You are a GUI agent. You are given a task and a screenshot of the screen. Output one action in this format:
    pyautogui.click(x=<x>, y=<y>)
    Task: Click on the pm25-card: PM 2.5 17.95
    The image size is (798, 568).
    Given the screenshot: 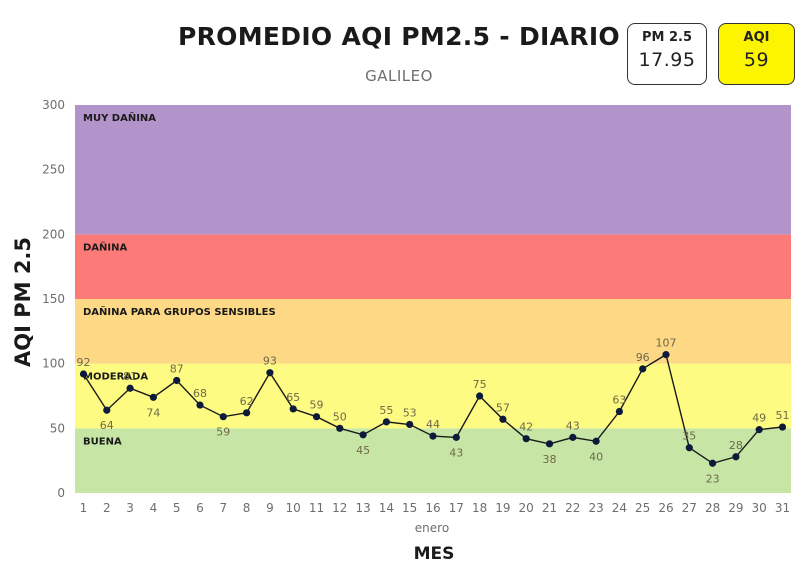 What is the action you would take?
    pyautogui.click(x=667, y=54)
    